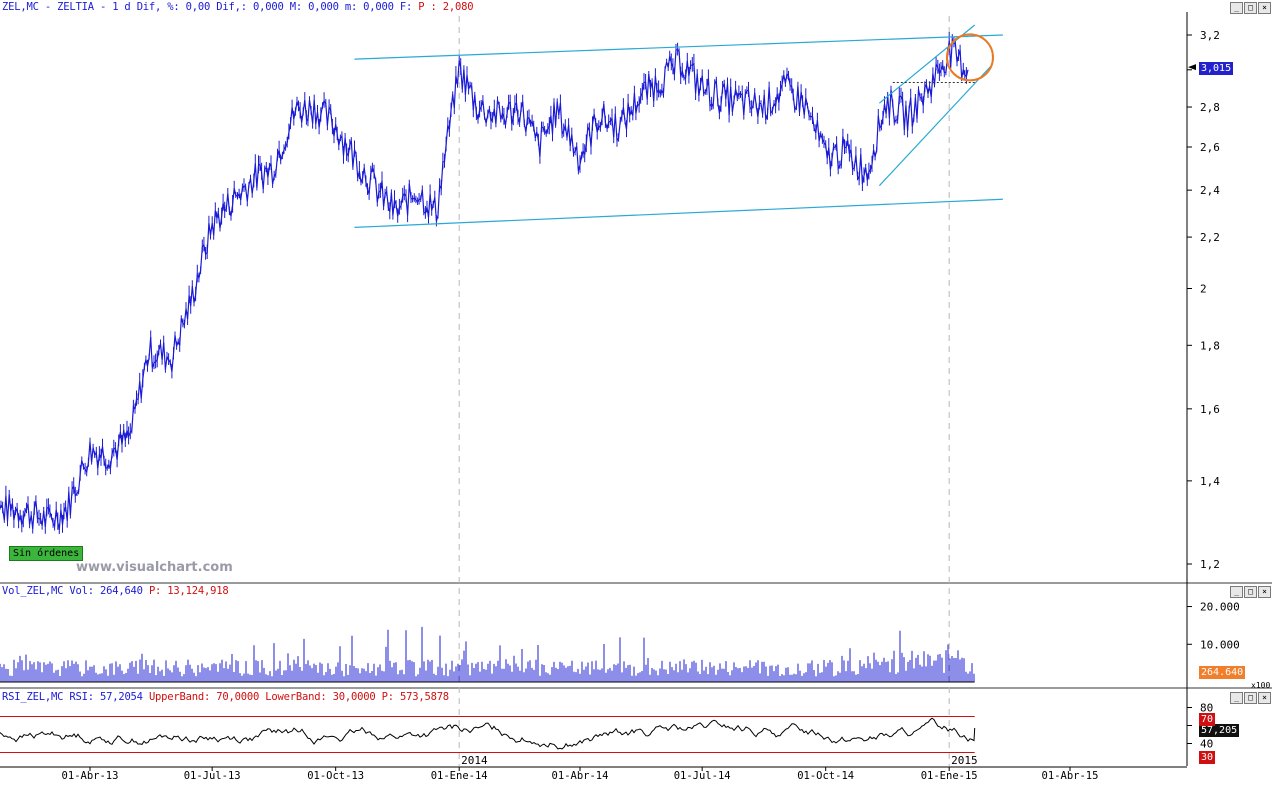  What do you see at coordinates (488, 733) in the screenshot?
I see `rsi-line` at bounding box center [488, 733].